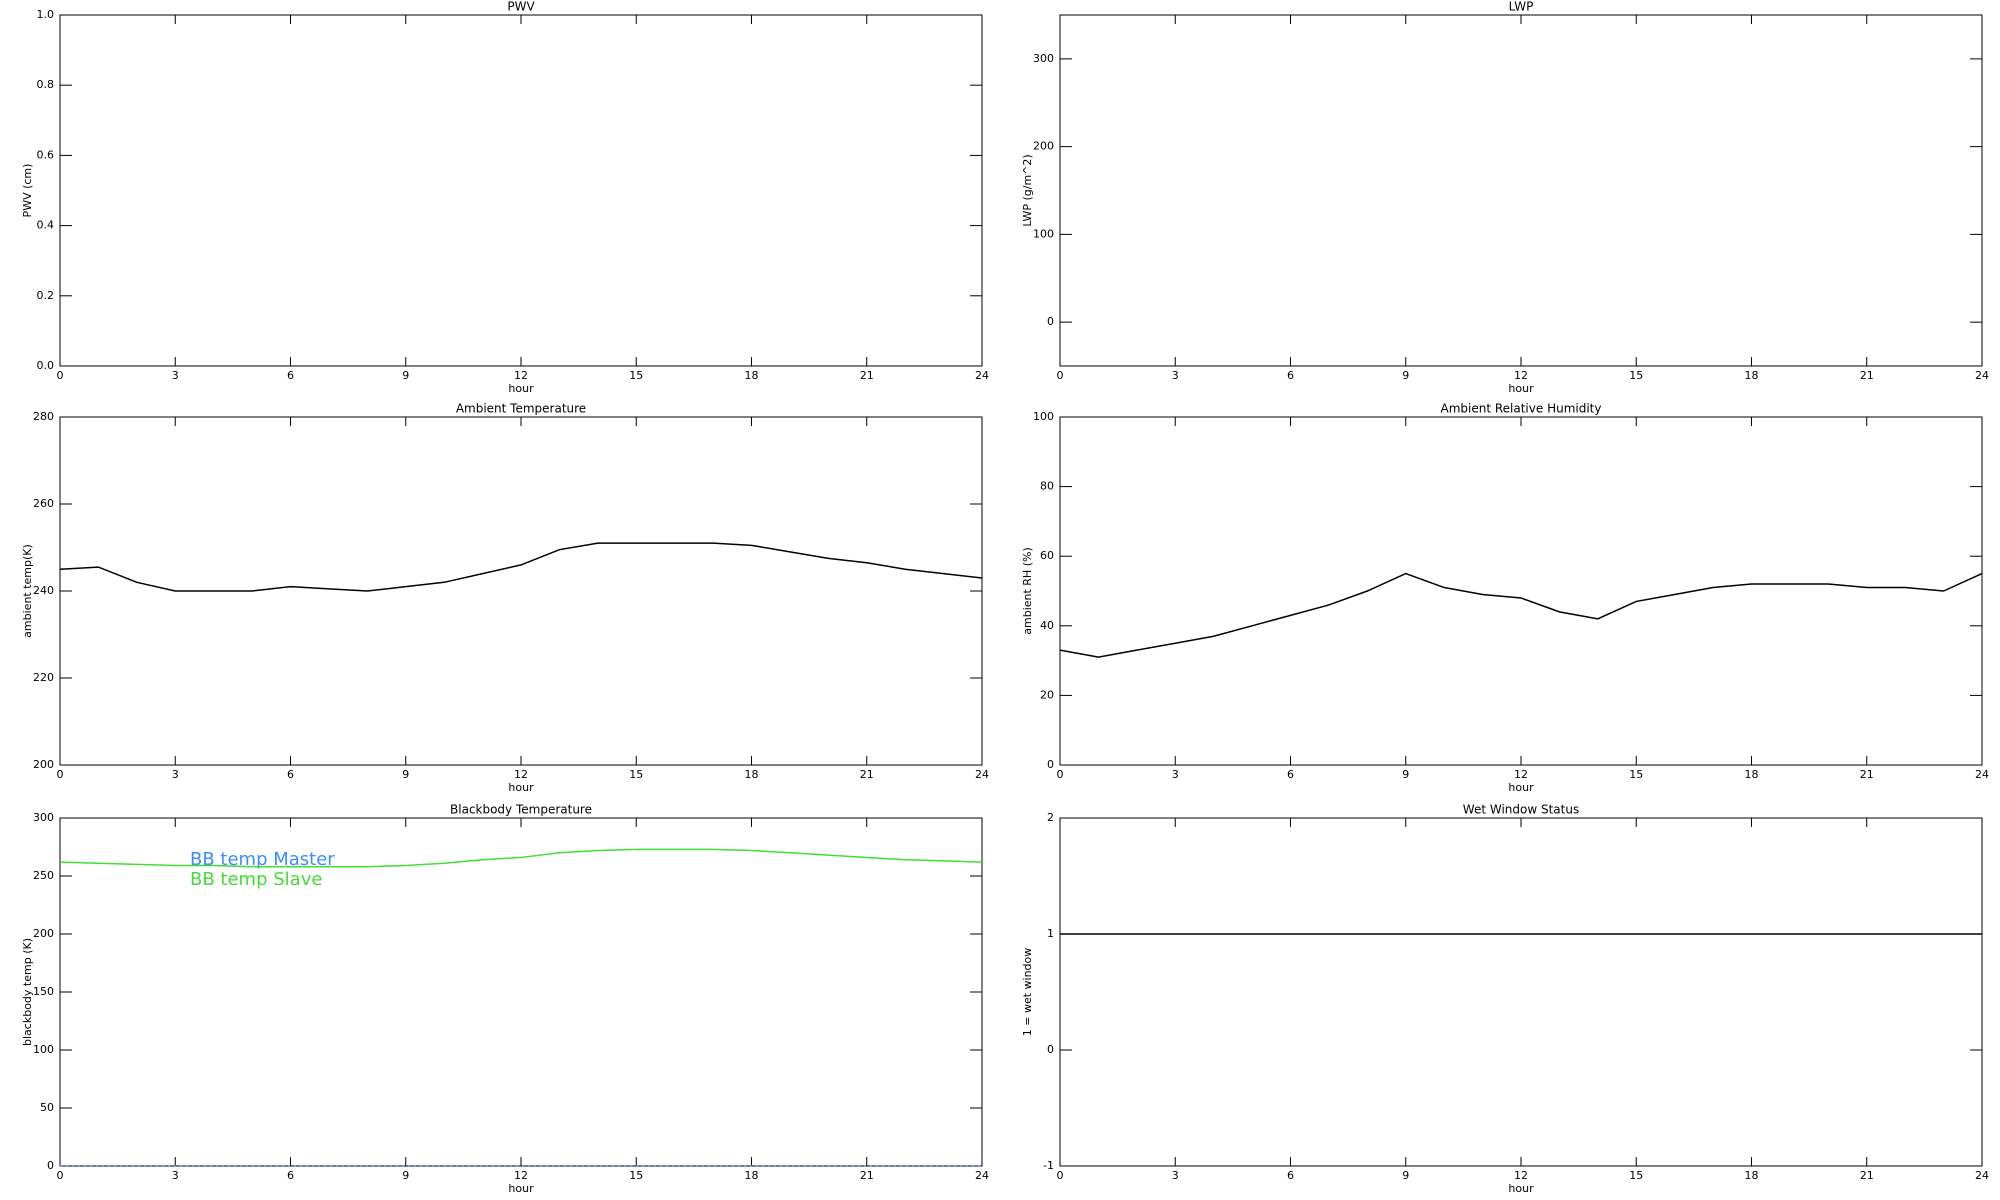 This screenshot has height=1200, width=2000. Describe the element at coordinates (1521, 409) in the screenshot. I see `chart-title: Ambient Relative Humidity` at that location.